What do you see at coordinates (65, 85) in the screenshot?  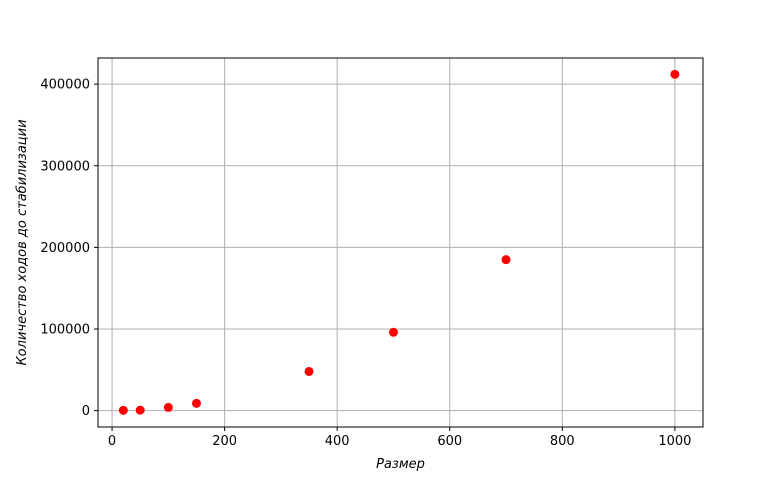 I see `y-tick-label: 400000` at bounding box center [65, 85].